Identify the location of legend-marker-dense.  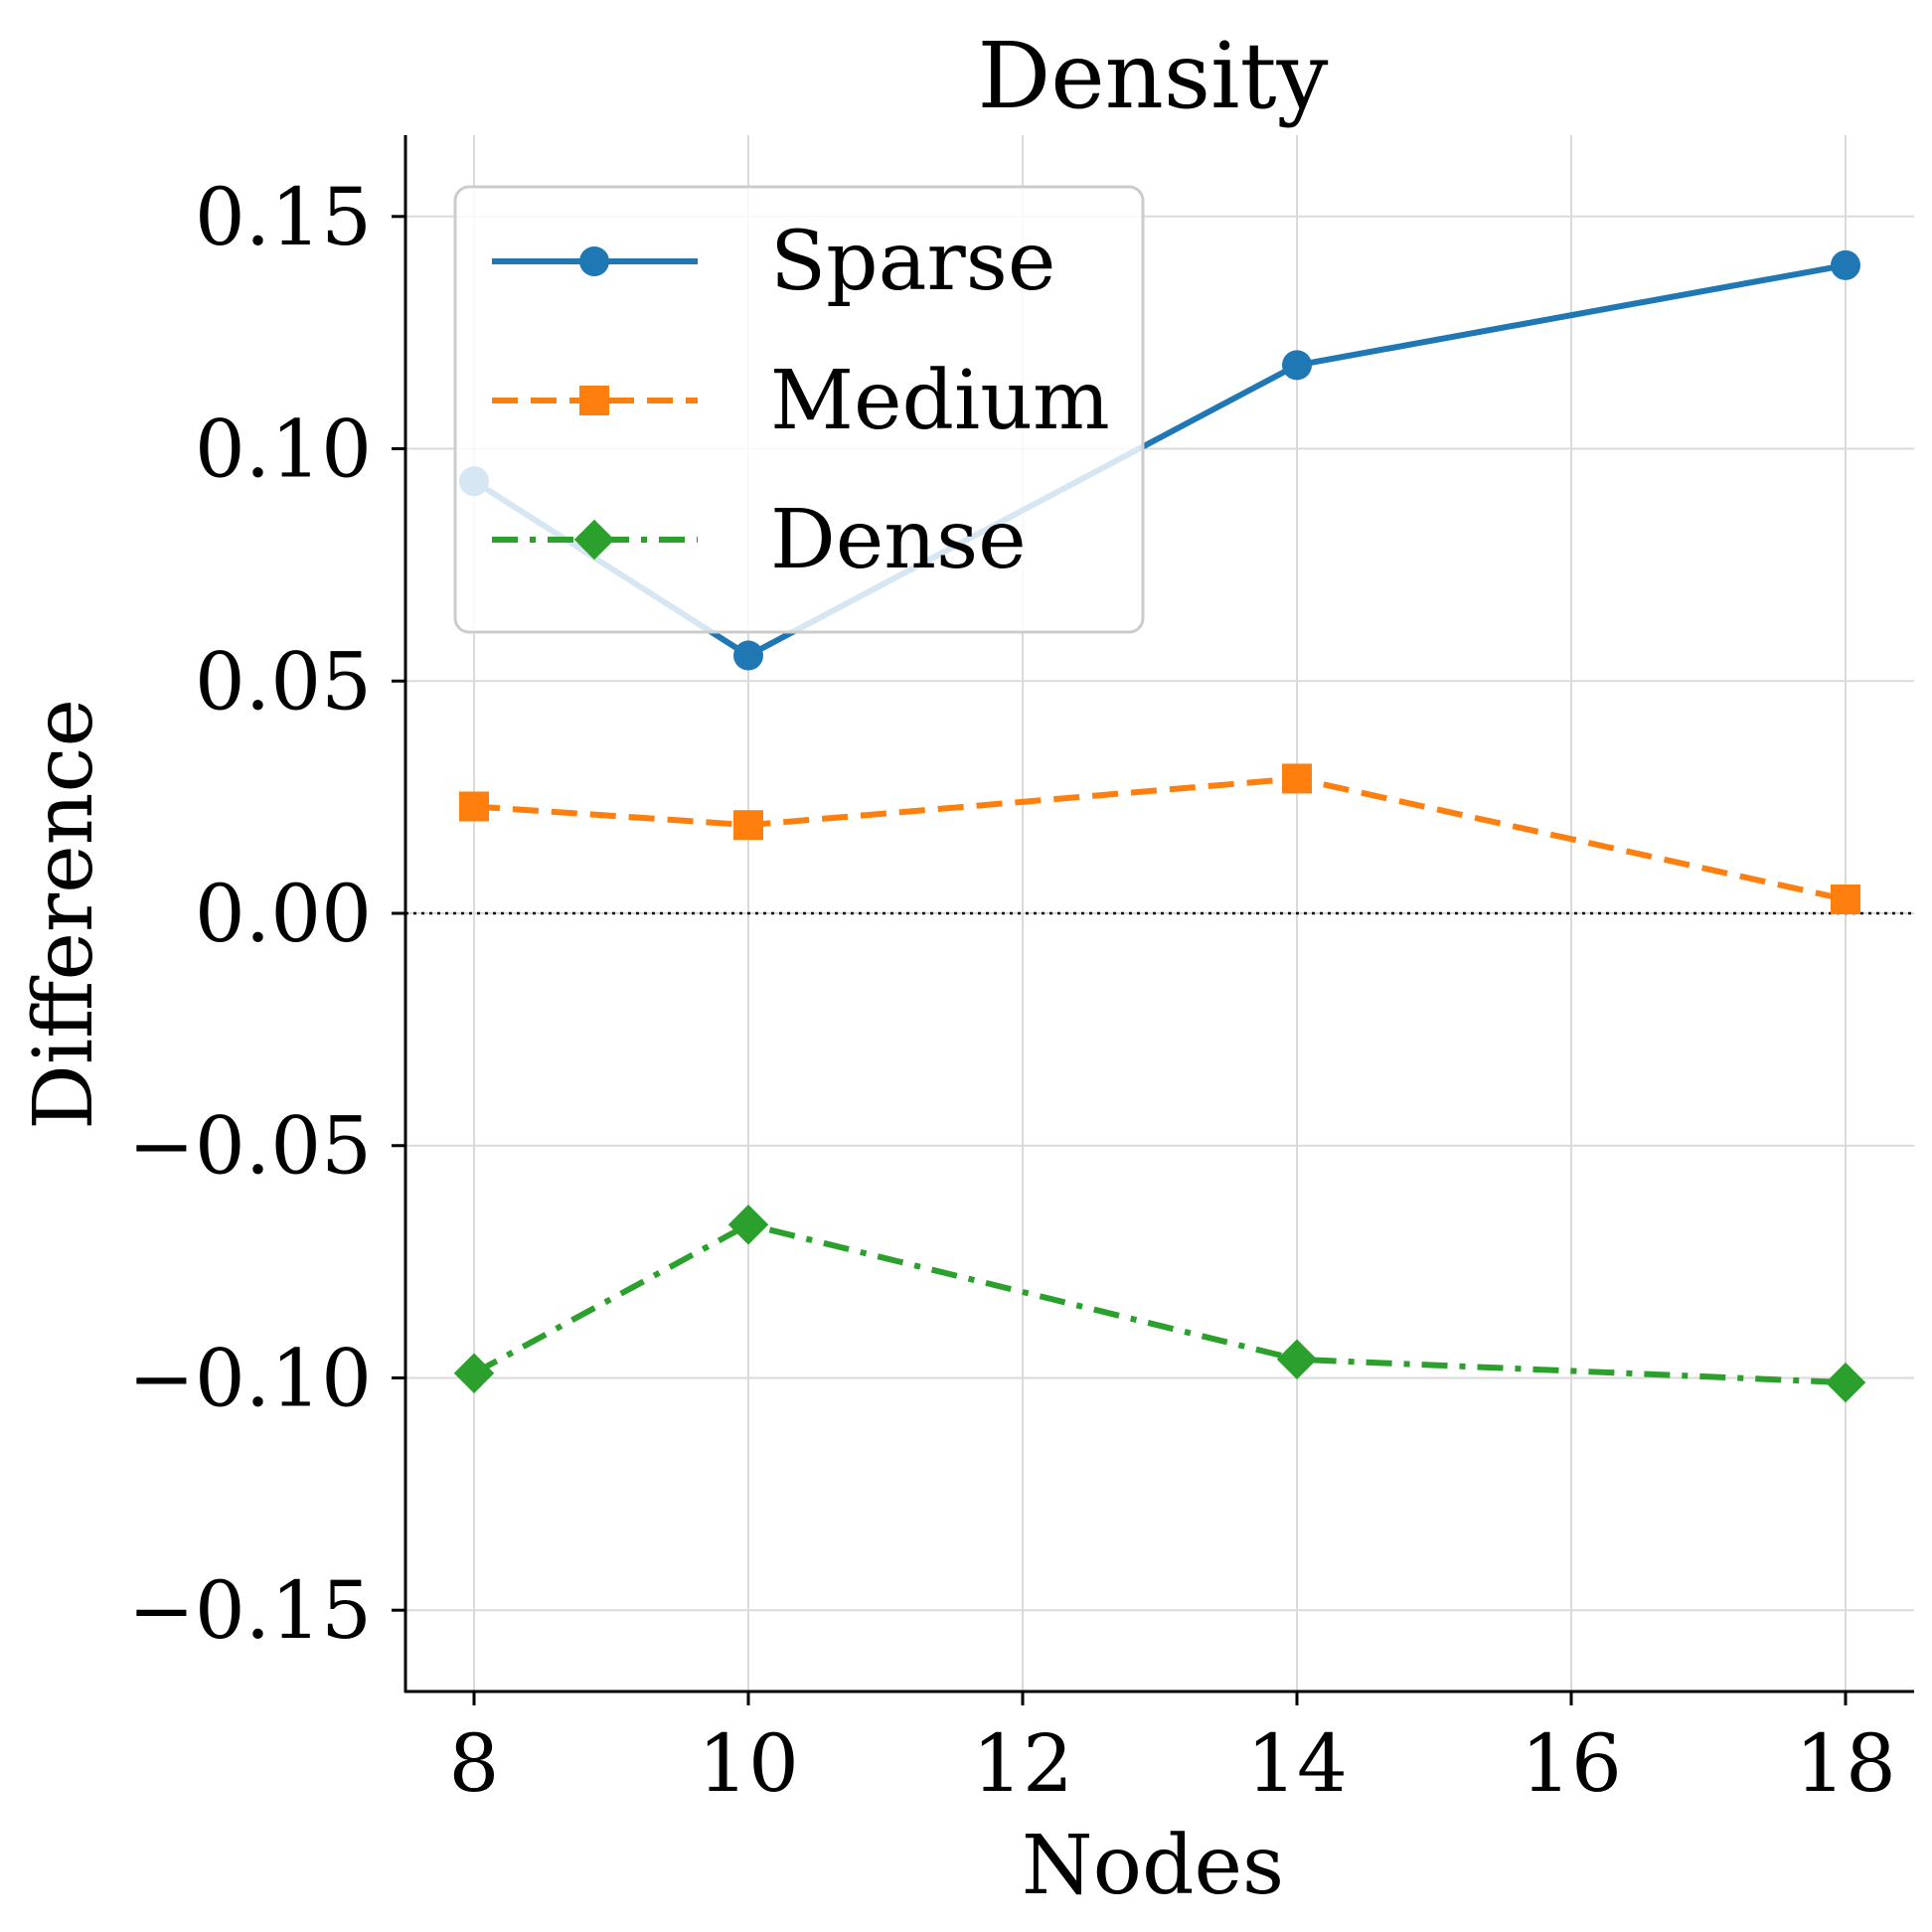
(594, 540).